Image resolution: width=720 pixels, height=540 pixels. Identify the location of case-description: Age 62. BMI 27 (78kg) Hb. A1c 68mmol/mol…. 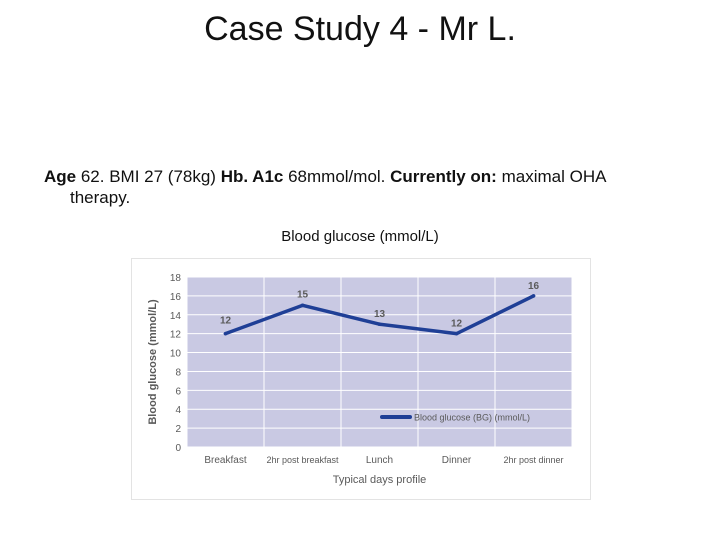
(344, 187).